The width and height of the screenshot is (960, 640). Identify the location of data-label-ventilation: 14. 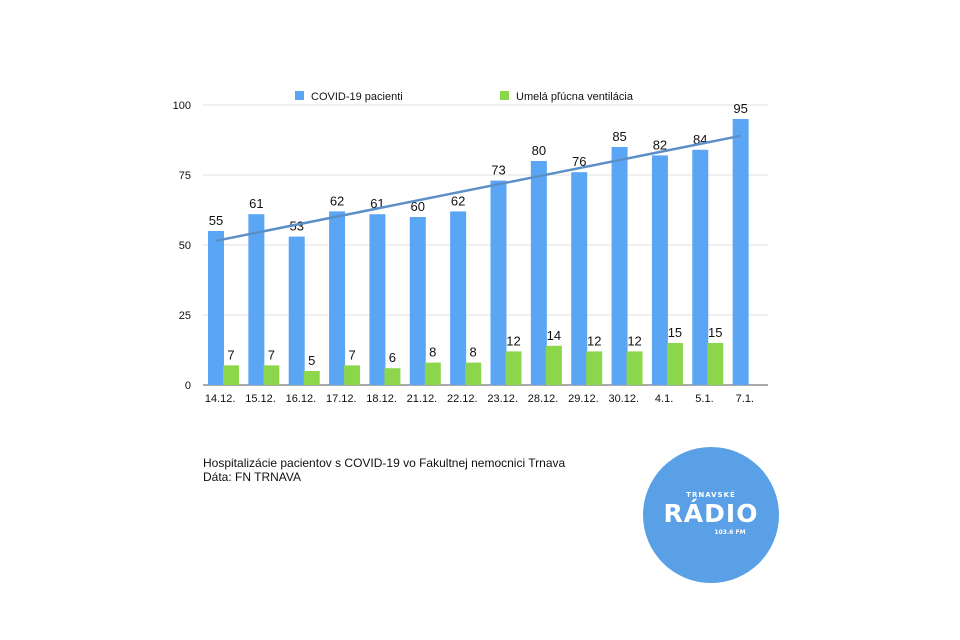
(554, 335).